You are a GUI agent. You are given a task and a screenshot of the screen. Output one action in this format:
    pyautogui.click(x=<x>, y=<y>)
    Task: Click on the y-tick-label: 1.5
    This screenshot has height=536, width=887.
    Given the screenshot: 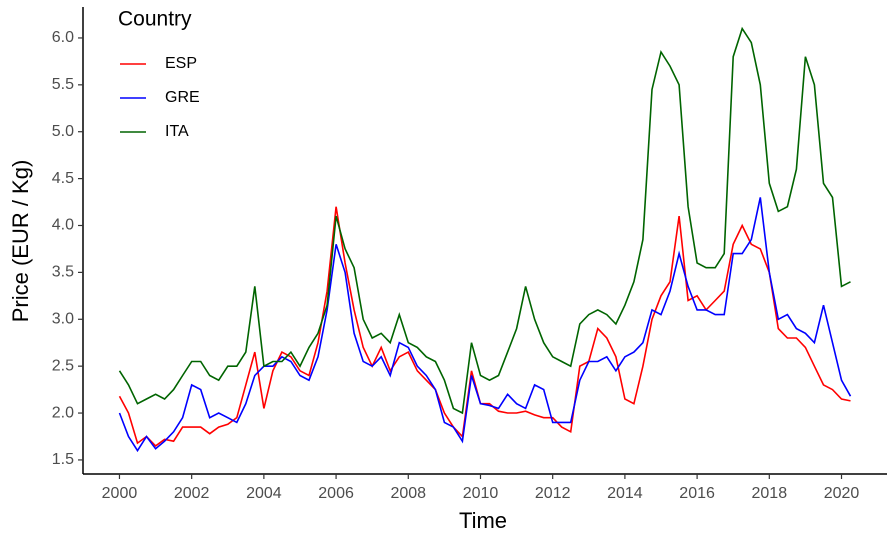 What is the action you would take?
    pyautogui.click(x=63, y=459)
    